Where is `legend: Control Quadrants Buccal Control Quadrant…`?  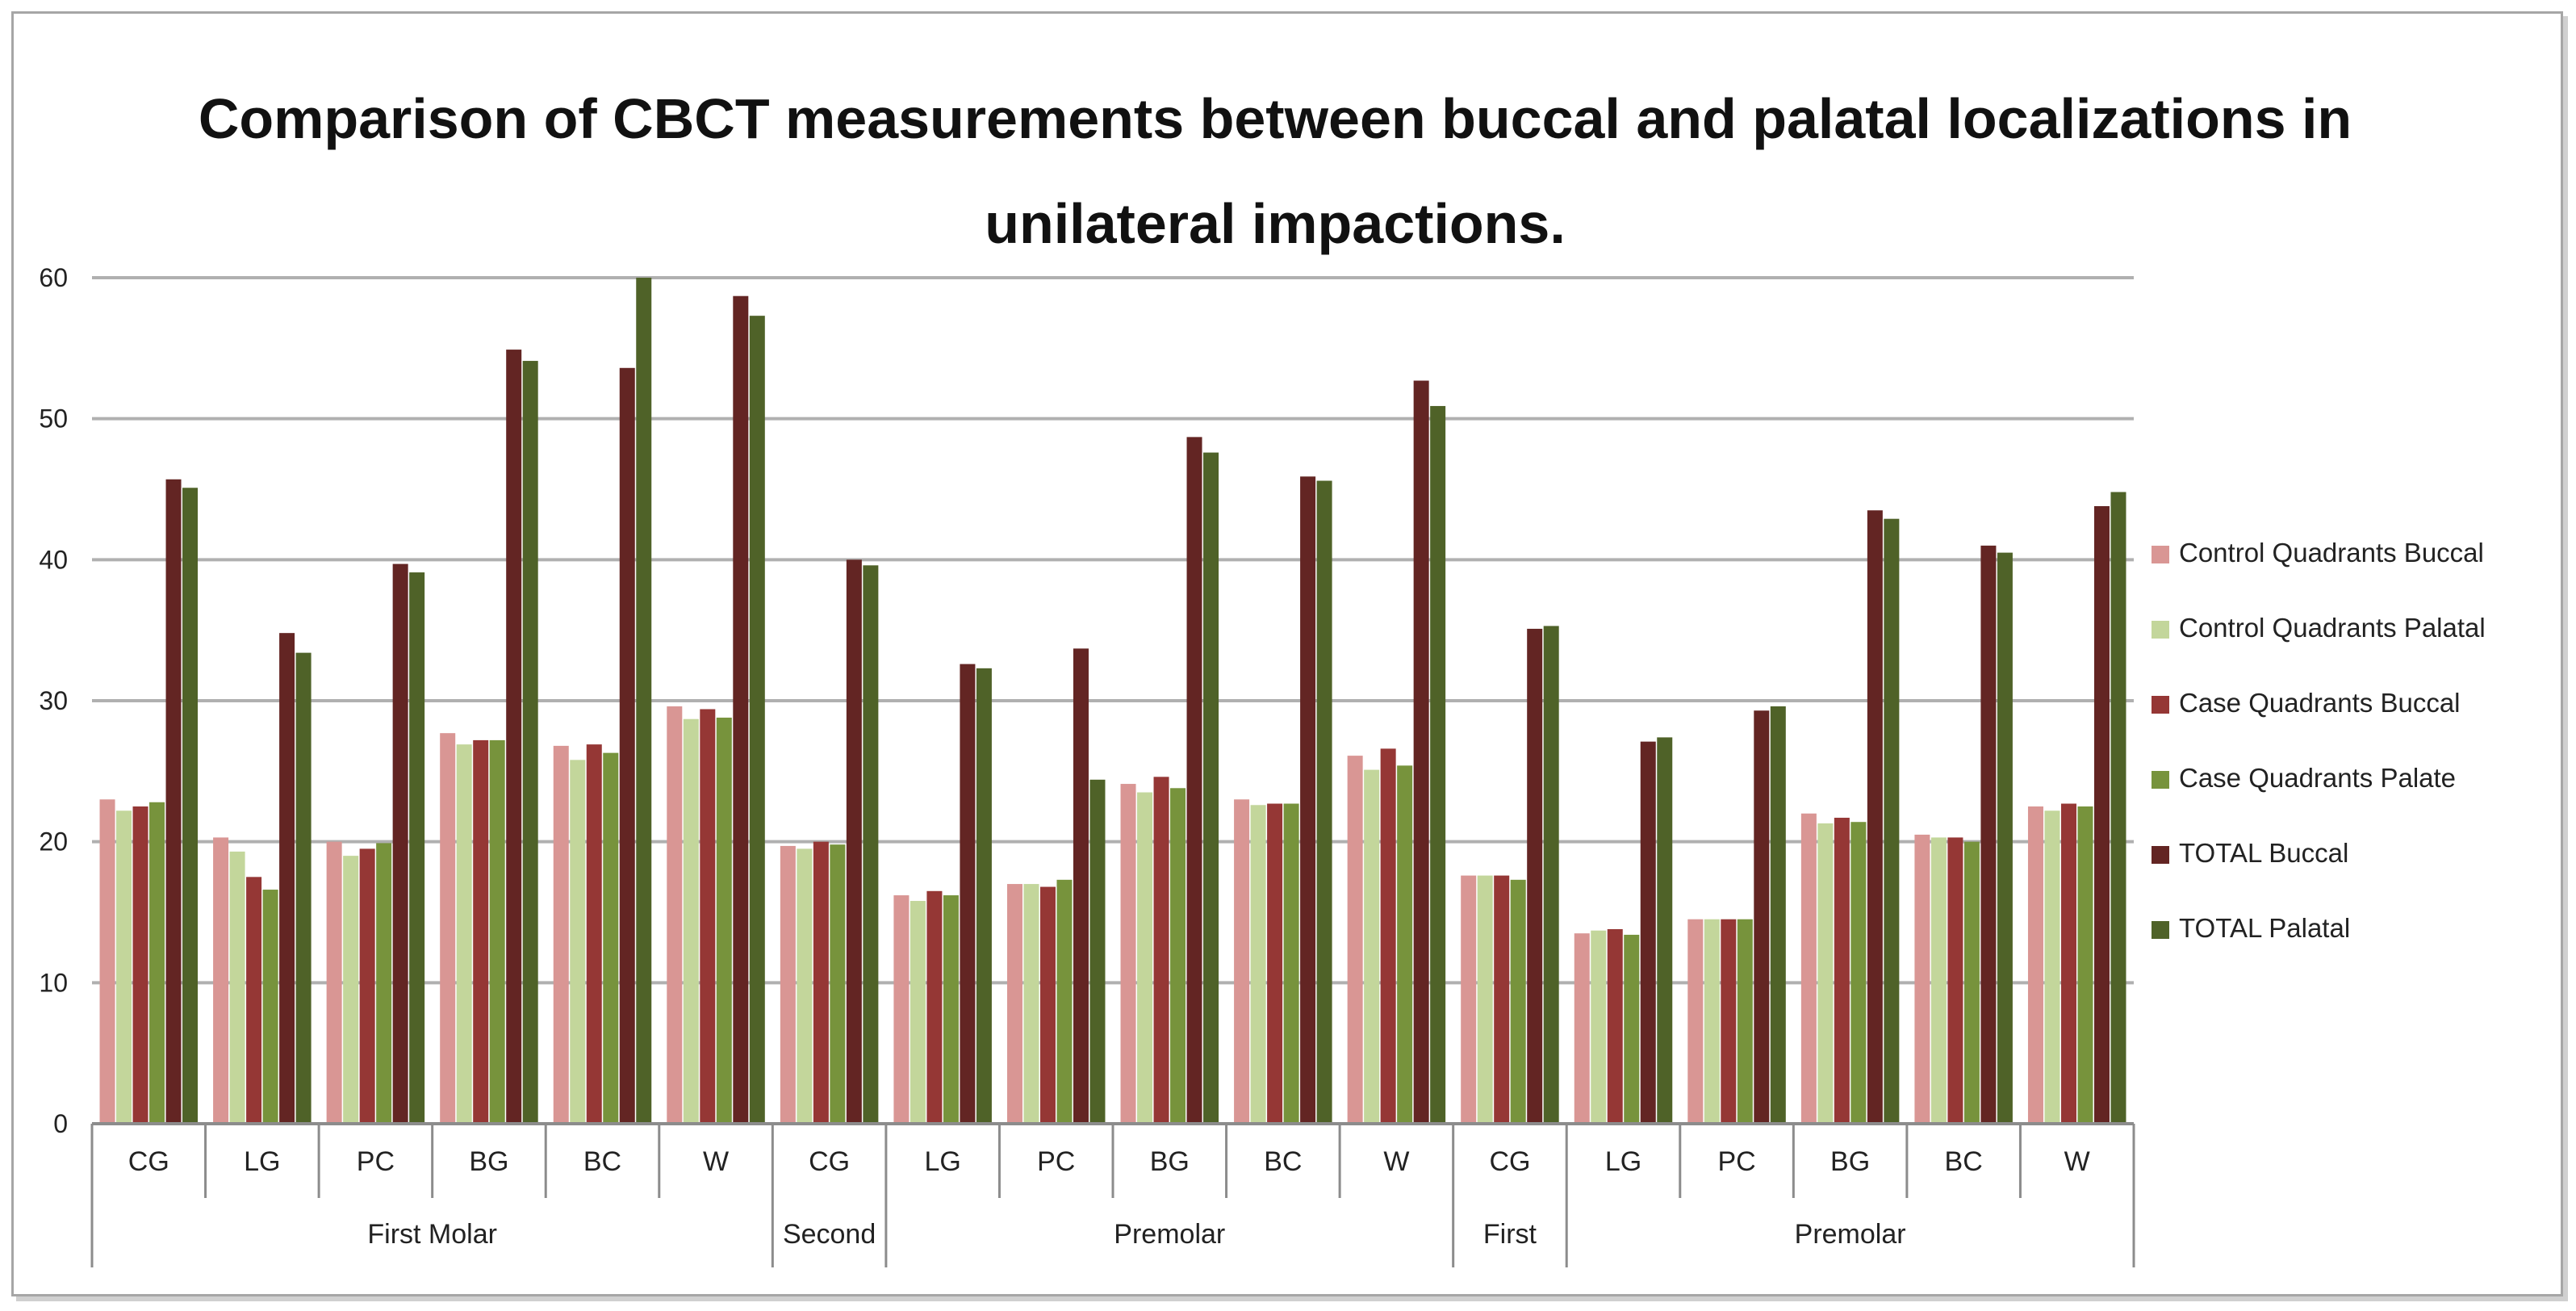
legend: Control Quadrants Buccal Control Quadrant… is located at coordinates (2319, 740).